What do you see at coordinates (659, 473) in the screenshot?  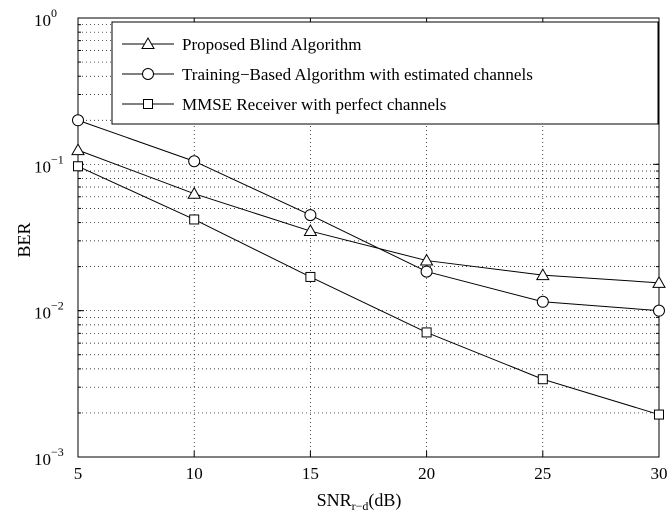 I see `x-tick-label: 30` at bounding box center [659, 473].